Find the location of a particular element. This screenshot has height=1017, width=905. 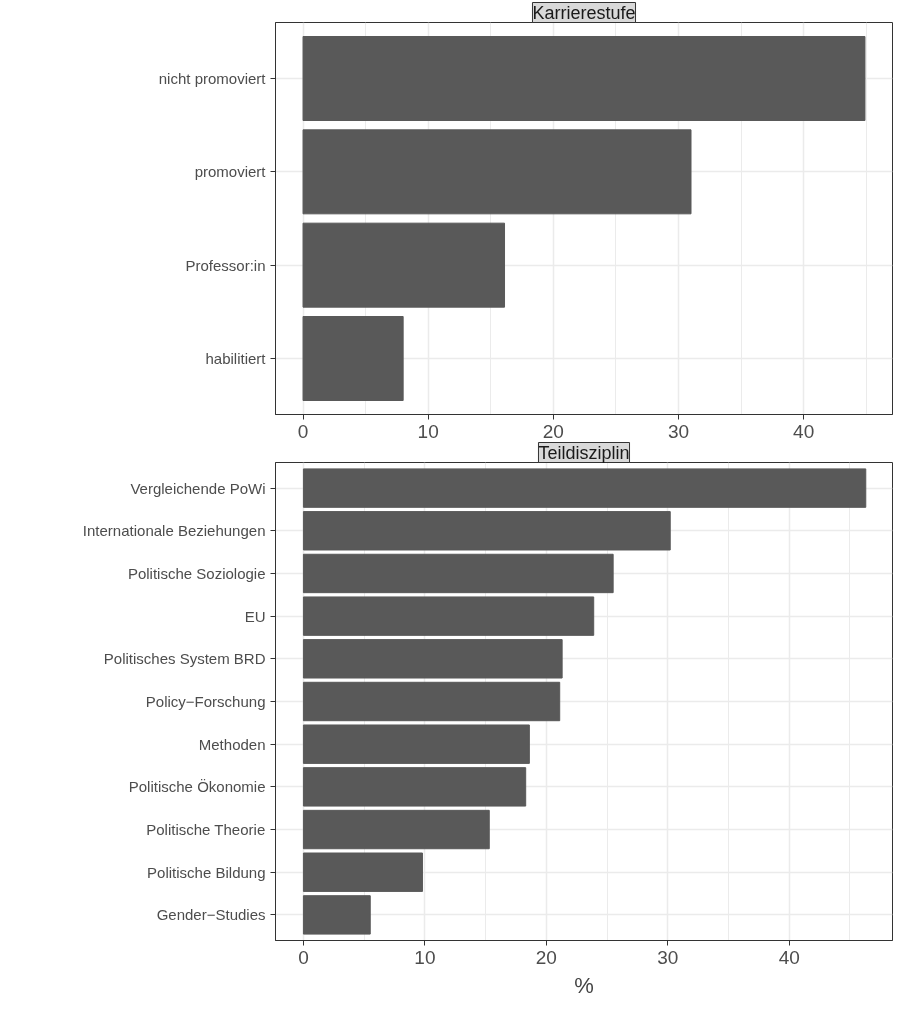

y-tick-label: Politische Theorie is located at coordinates (206, 830).